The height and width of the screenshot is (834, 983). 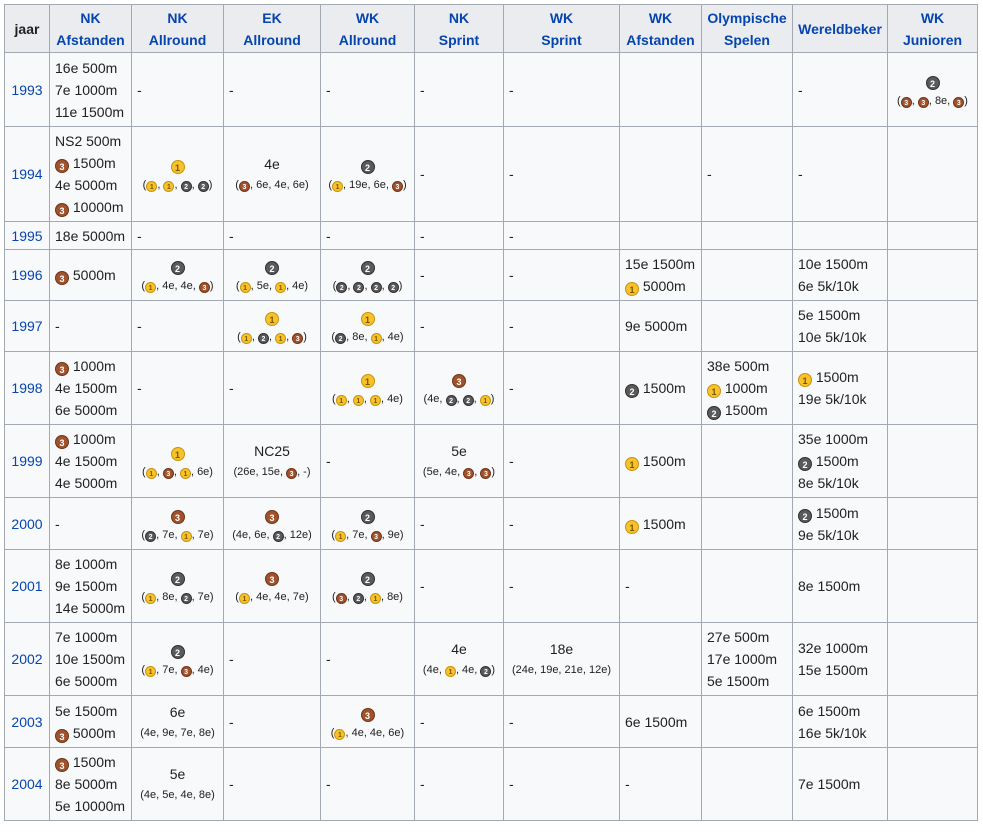 I want to click on column-header-link: Olympische, so click(x=747, y=17).